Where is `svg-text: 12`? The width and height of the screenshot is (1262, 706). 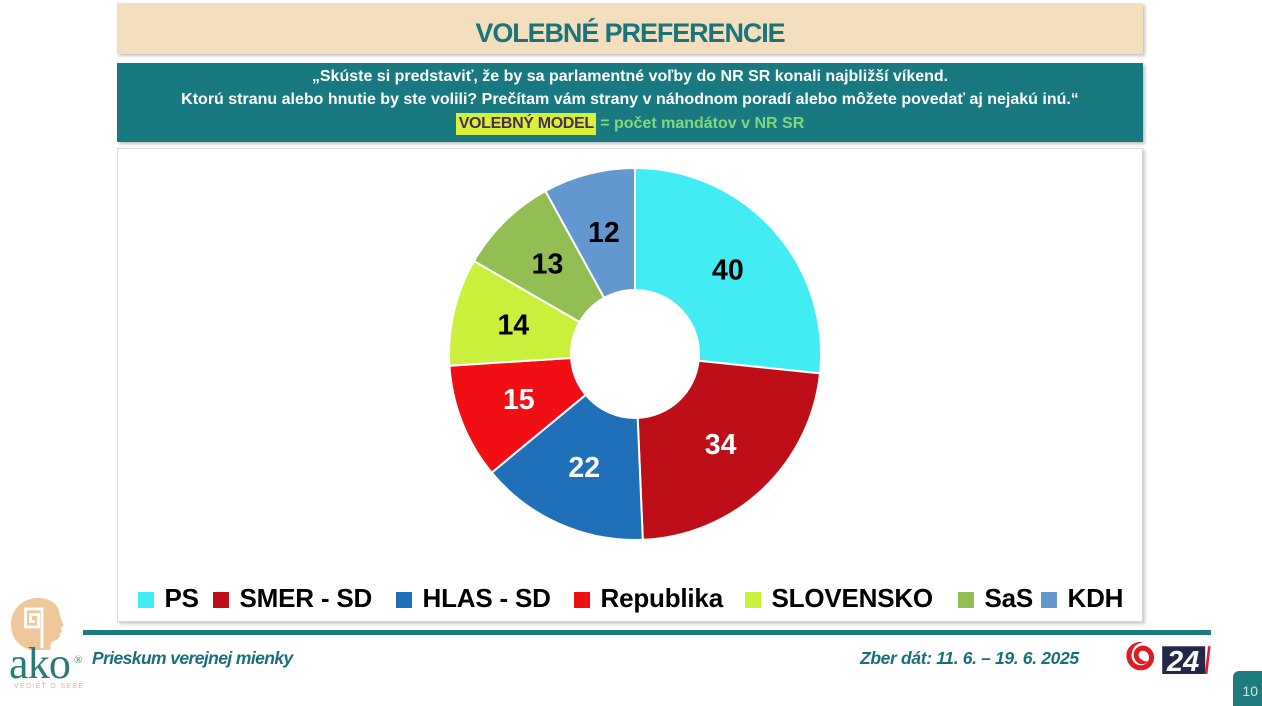
svg-text: 12 is located at coordinates (604, 233).